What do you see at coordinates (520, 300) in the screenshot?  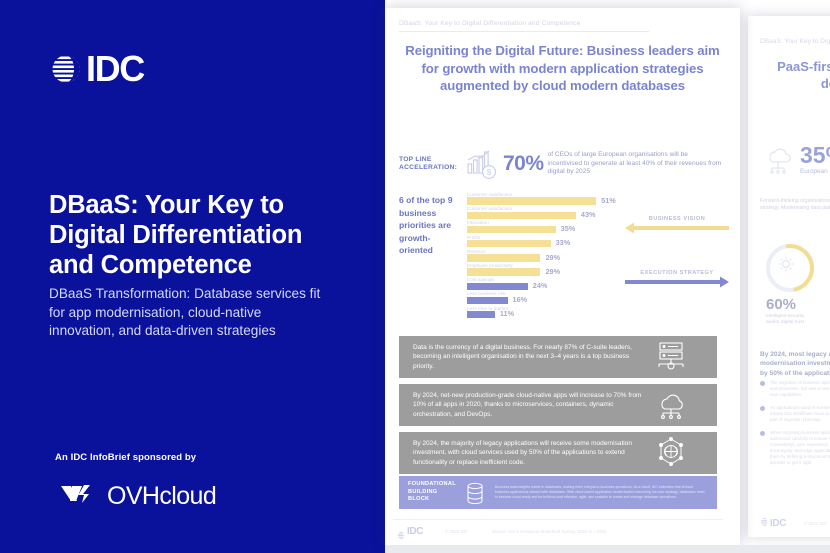 I see `chart-bar-value: 16%` at bounding box center [520, 300].